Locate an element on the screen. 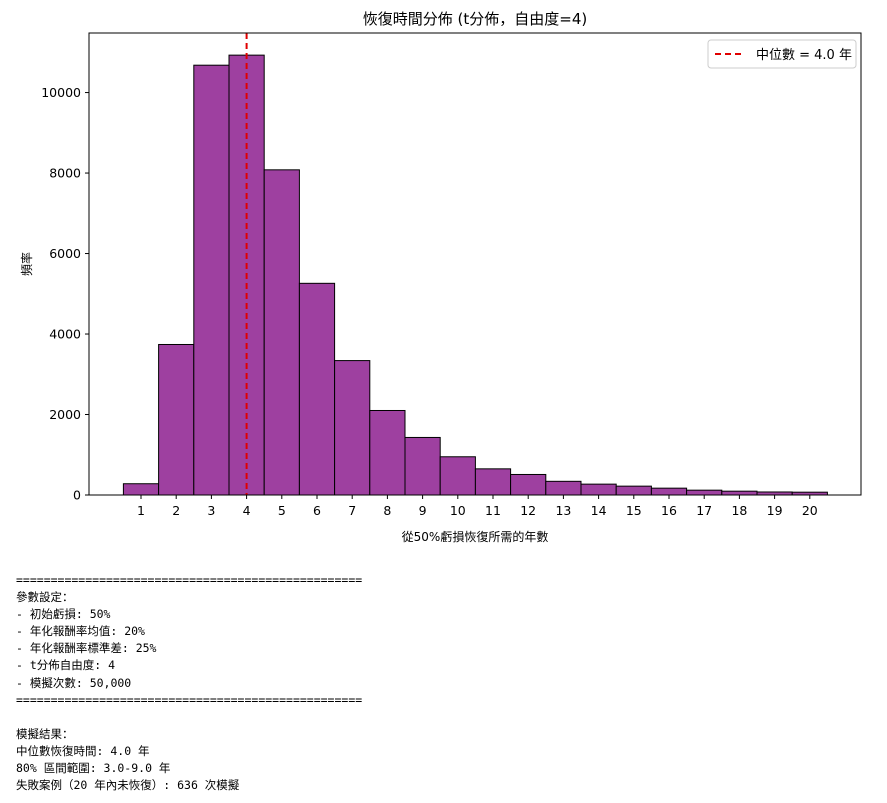 Image resolution: width=887 pixels, height=803 pixels. console-line is located at coordinates (189, 717).